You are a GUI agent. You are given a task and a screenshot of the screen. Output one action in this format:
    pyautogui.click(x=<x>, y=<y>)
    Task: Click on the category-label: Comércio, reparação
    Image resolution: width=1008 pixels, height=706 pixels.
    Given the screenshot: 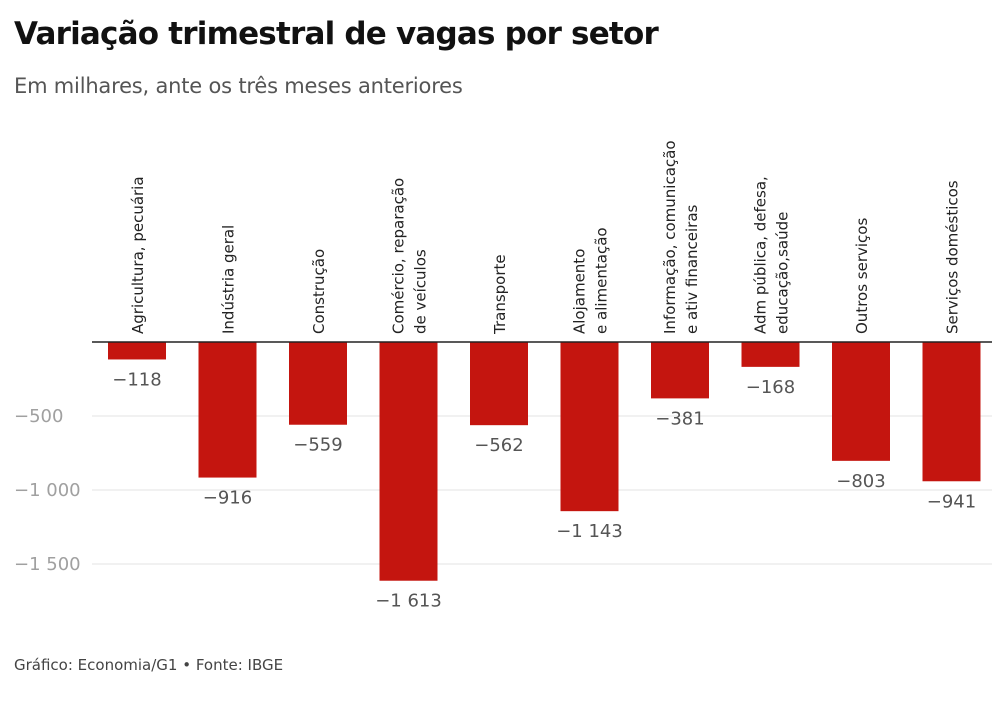 What is the action you would take?
    pyautogui.click(x=399, y=256)
    